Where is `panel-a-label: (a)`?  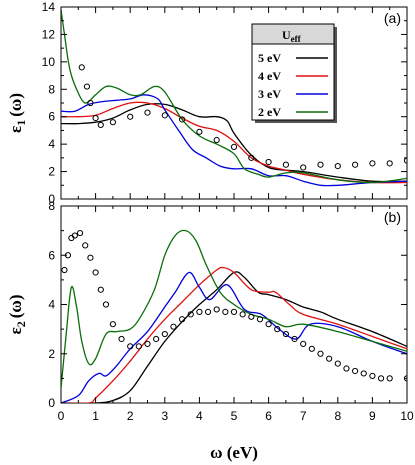 panel-a-label: (a) is located at coordinates (392, 18).